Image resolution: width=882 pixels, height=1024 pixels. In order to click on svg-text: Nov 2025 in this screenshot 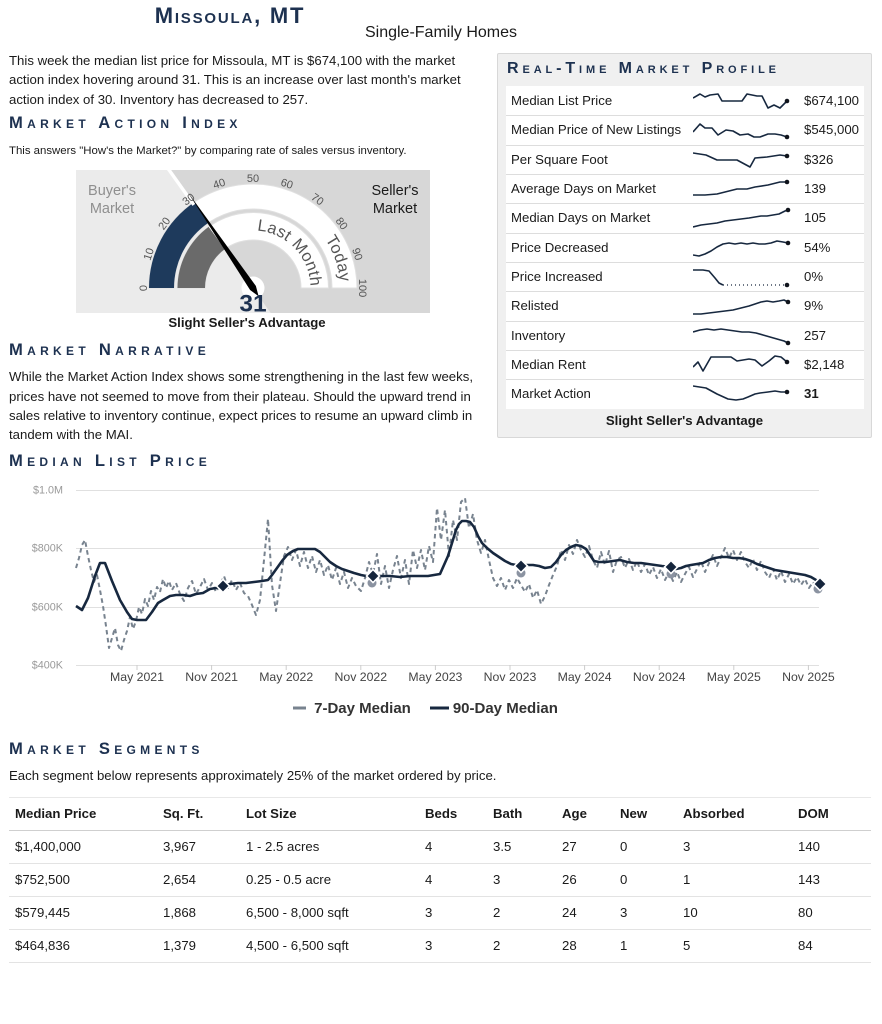, I will do `click(808, 677)`.